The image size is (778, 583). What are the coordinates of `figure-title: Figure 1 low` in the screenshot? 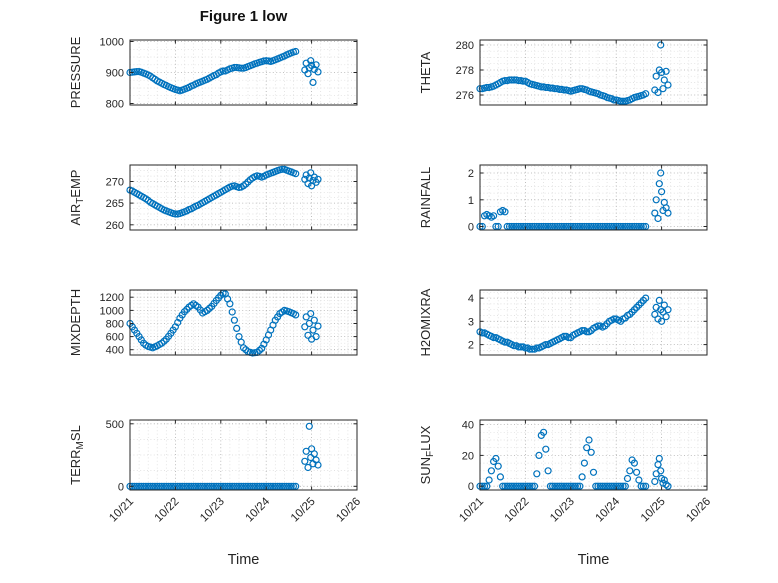 It's located at (243, 16).